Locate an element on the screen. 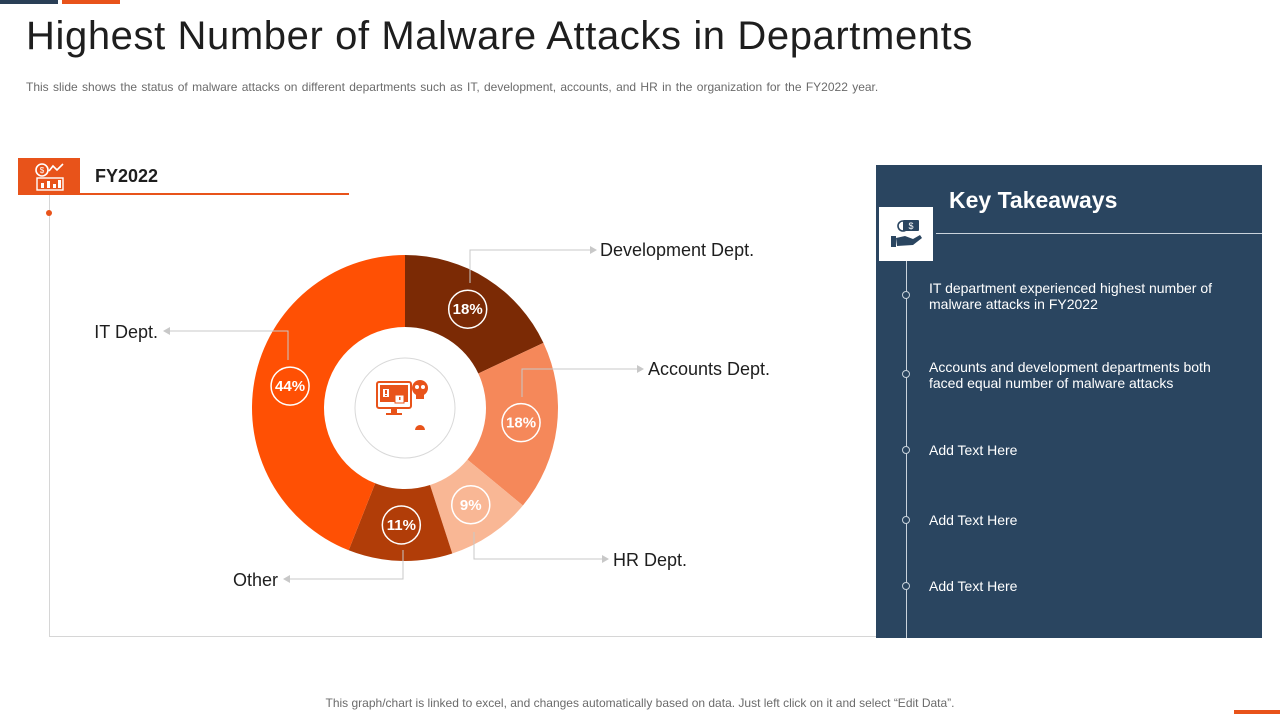  percent-labels: 18% 18% 9% 11% 44% is located at coordinates (405, 417).